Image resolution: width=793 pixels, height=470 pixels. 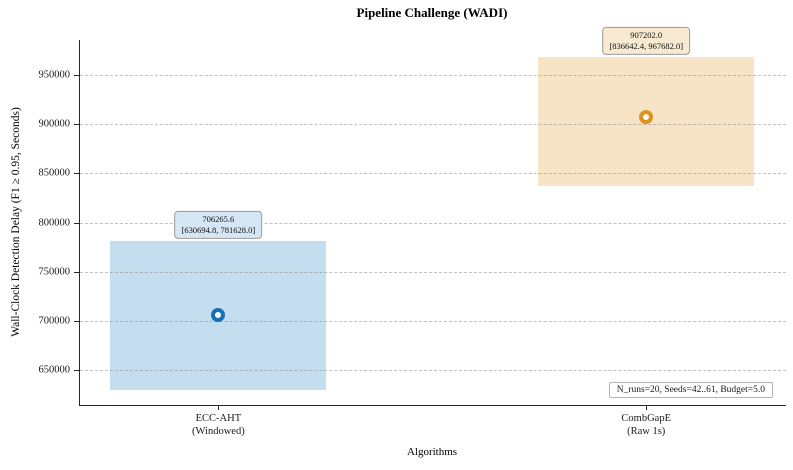 I want to click on annotation-box: 706265.6 [630694.8, 781628.0], so click(x=218, y=224).